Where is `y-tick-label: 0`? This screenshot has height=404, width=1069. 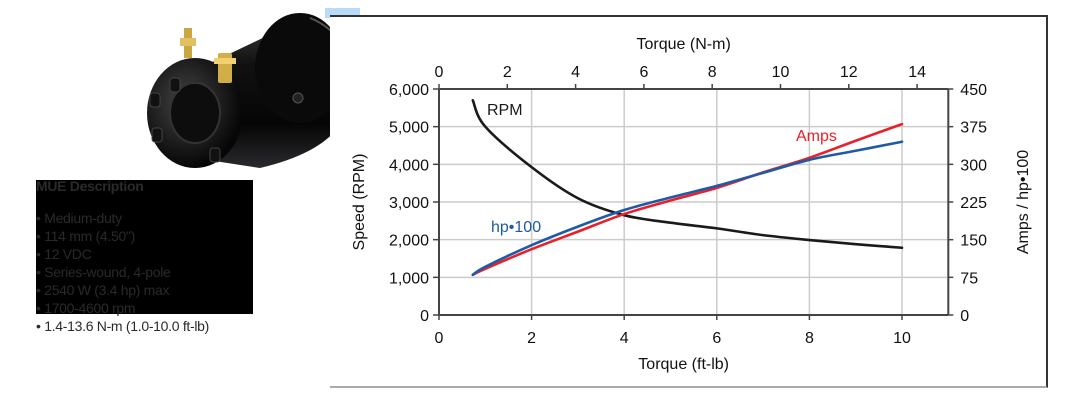 y-tick-label: 0 is located at coordinates (424, 316).